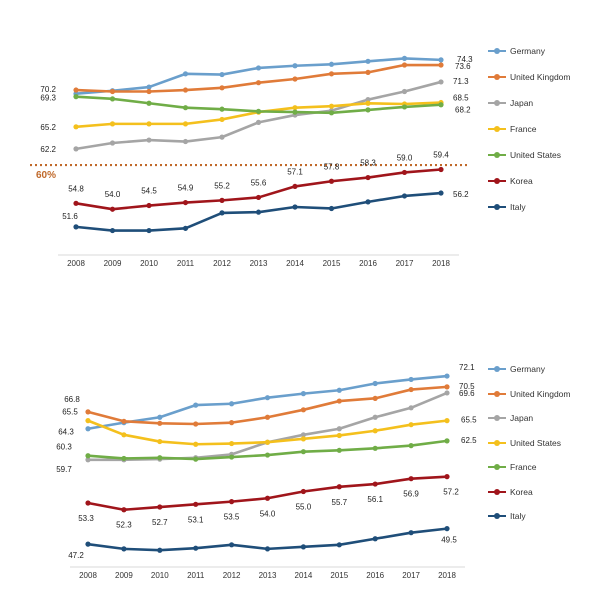 The width and height of the screenshot is (600, 611). I want to click on point-france-2009, so click(112, 124).